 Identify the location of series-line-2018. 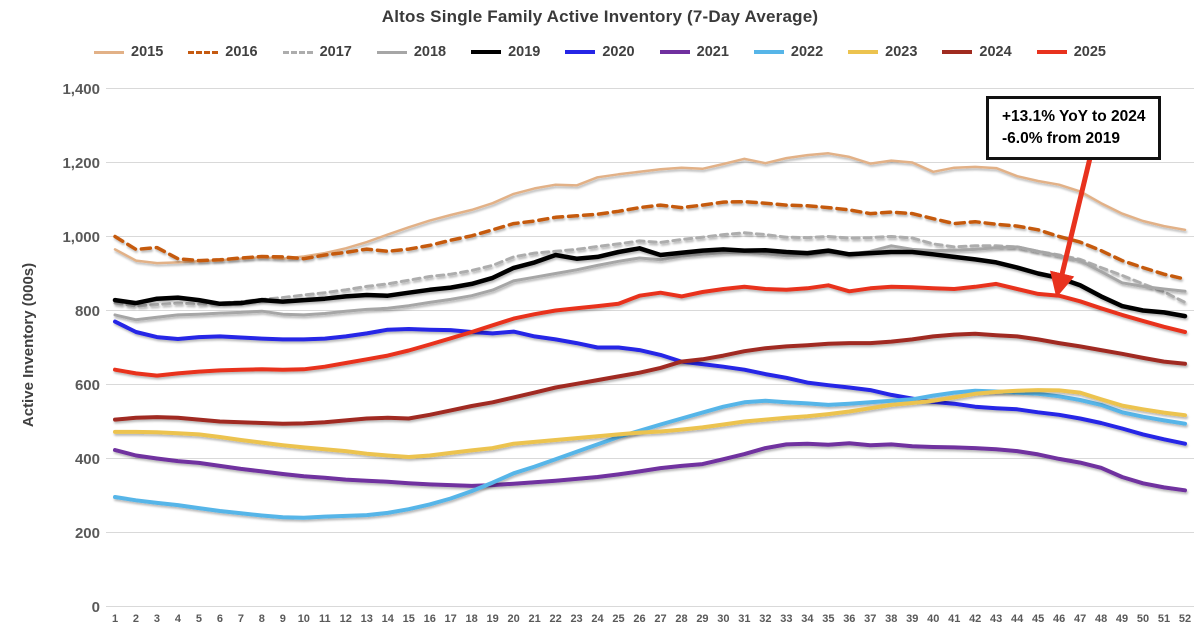
(650, 283).